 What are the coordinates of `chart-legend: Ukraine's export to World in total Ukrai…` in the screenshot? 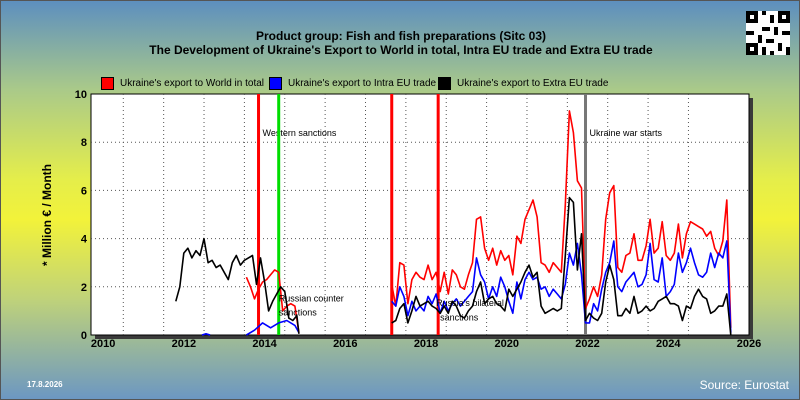 It's located at (400, 85).